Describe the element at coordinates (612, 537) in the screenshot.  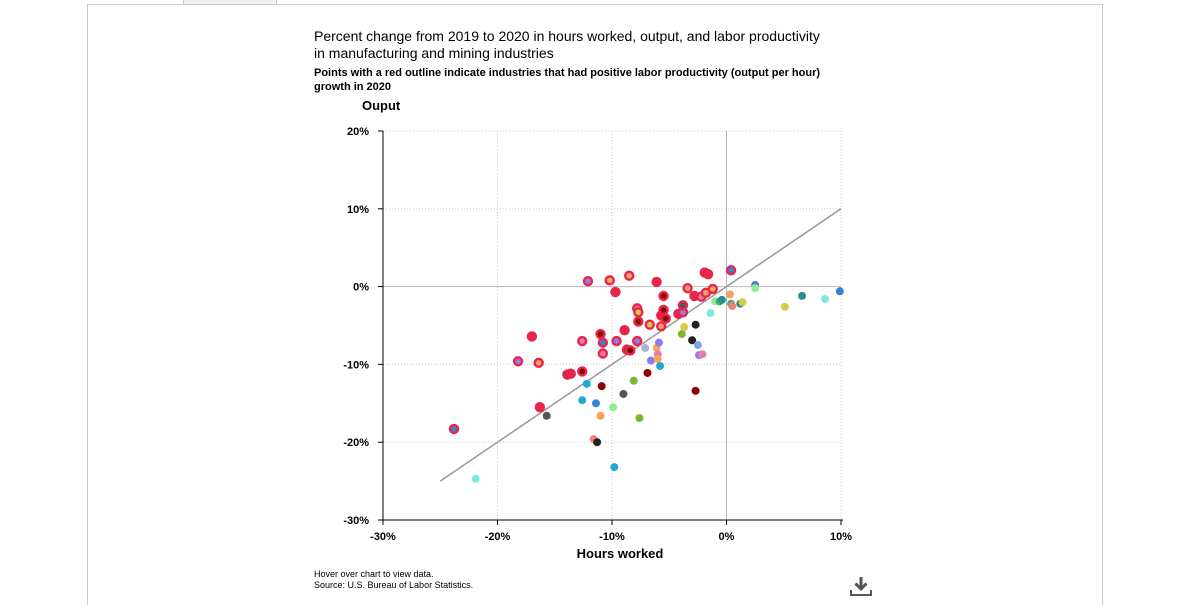
I see `x-tick-label: -10%` at that location.